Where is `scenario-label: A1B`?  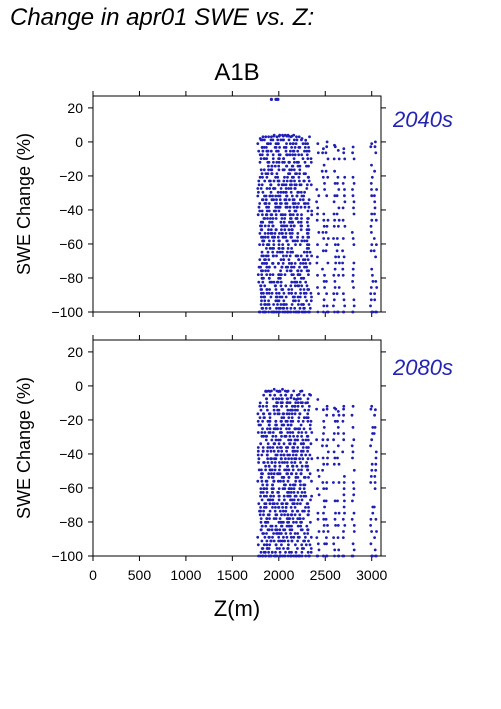
scenario-label: A1B is located at coordinates (236, 72).